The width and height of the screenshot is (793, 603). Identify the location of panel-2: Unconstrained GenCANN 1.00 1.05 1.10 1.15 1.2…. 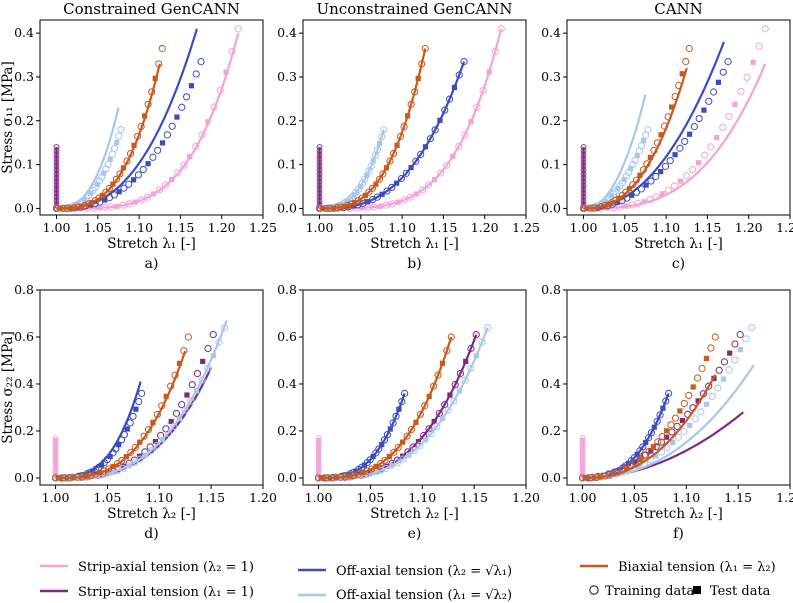
(408, 136).